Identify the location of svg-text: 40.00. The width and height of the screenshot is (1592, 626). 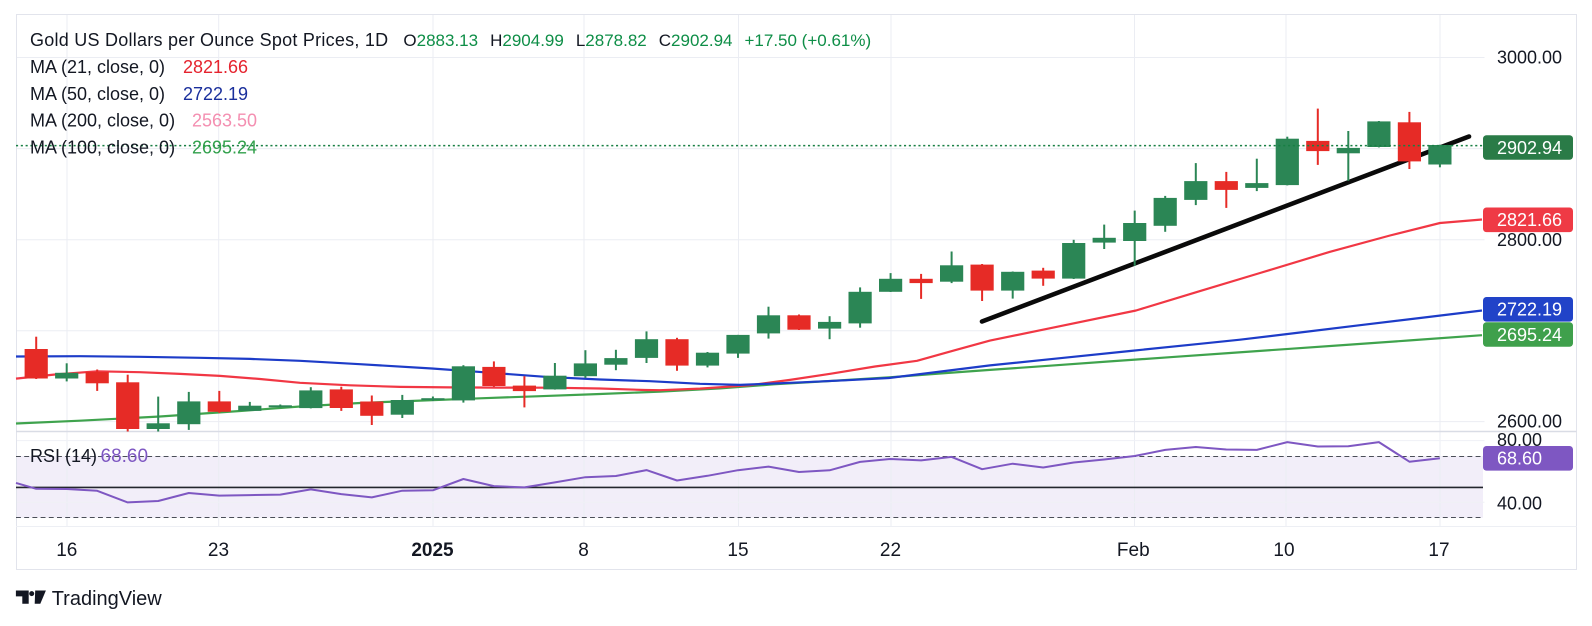
(1519, 503).